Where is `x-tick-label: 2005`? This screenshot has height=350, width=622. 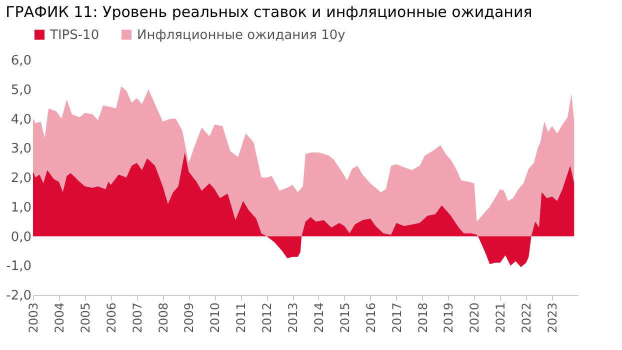
x-tick-label: 2005 is located at coordinates (85, 318).